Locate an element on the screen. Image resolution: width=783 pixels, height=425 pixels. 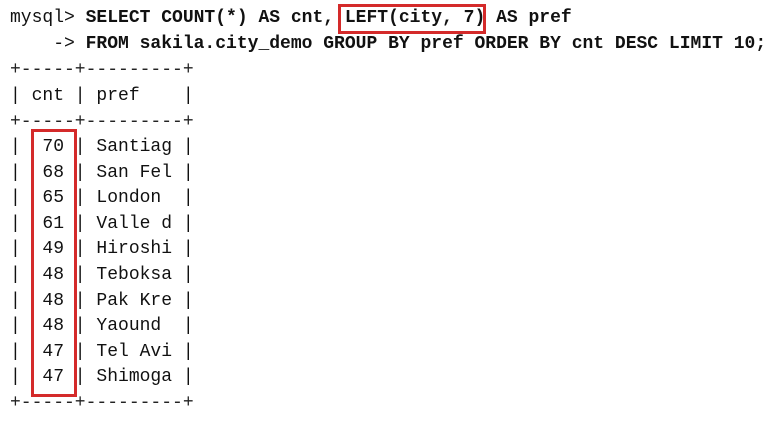
mysql-prompt: mysql> is located at coordinates (42, 18).